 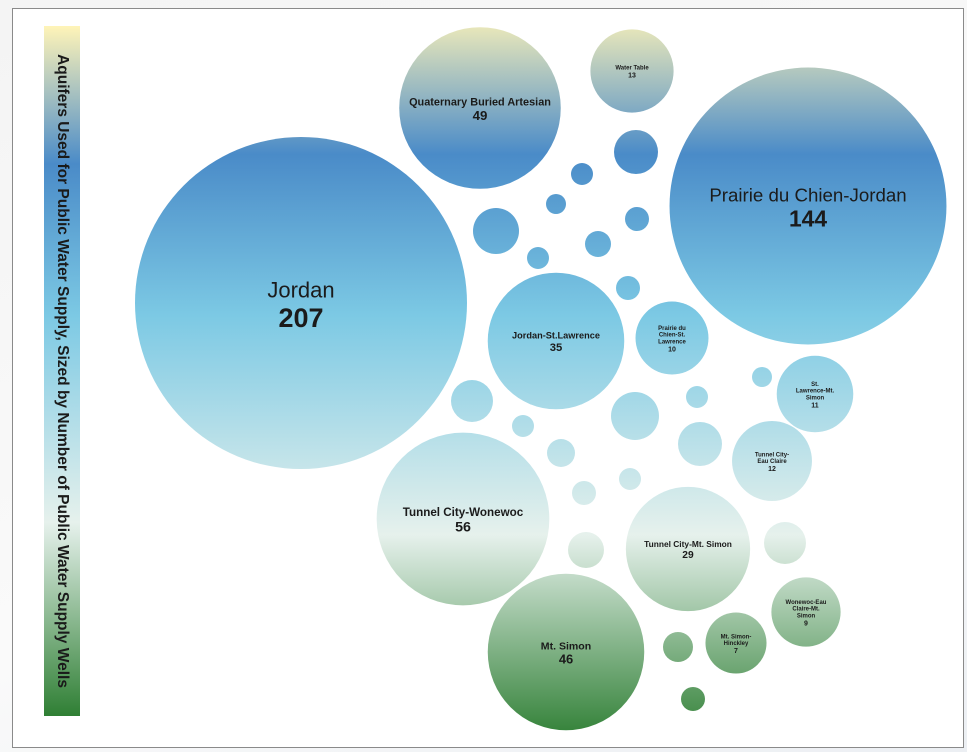 What do you see at coordinates (480, 115) in the screenshot?
I see `bubble-value: 49` at bounding box center [480, 115].